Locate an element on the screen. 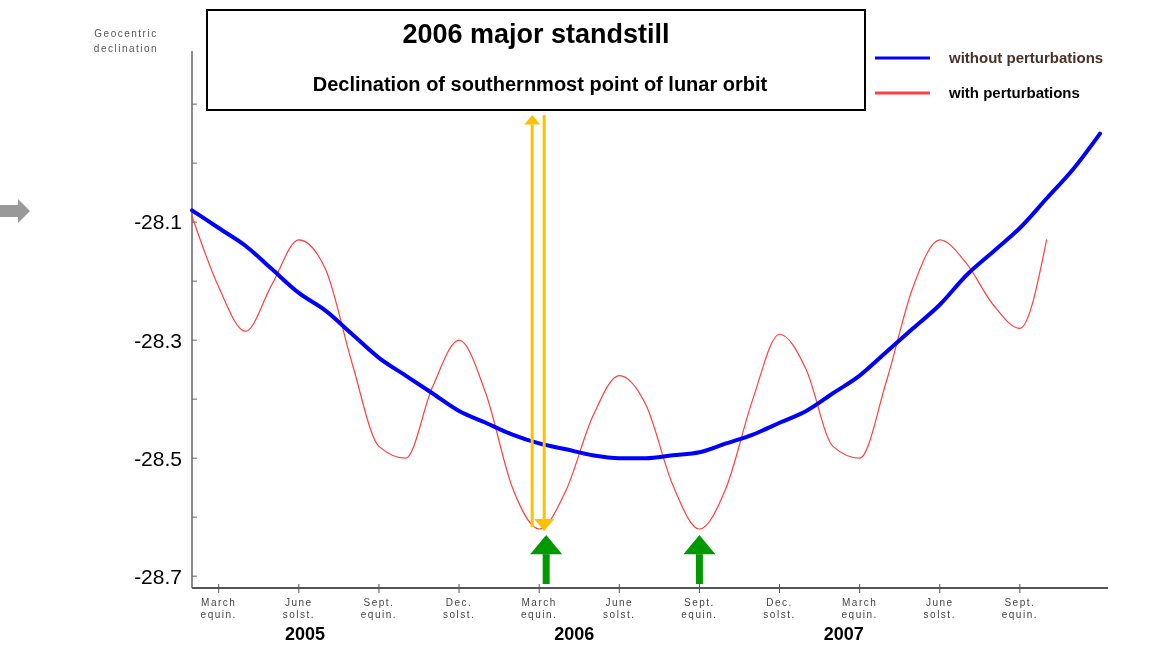 This screenshot has height=646, width=1151. y-tick-label: -28.5 is located at coordinates (158, 458).